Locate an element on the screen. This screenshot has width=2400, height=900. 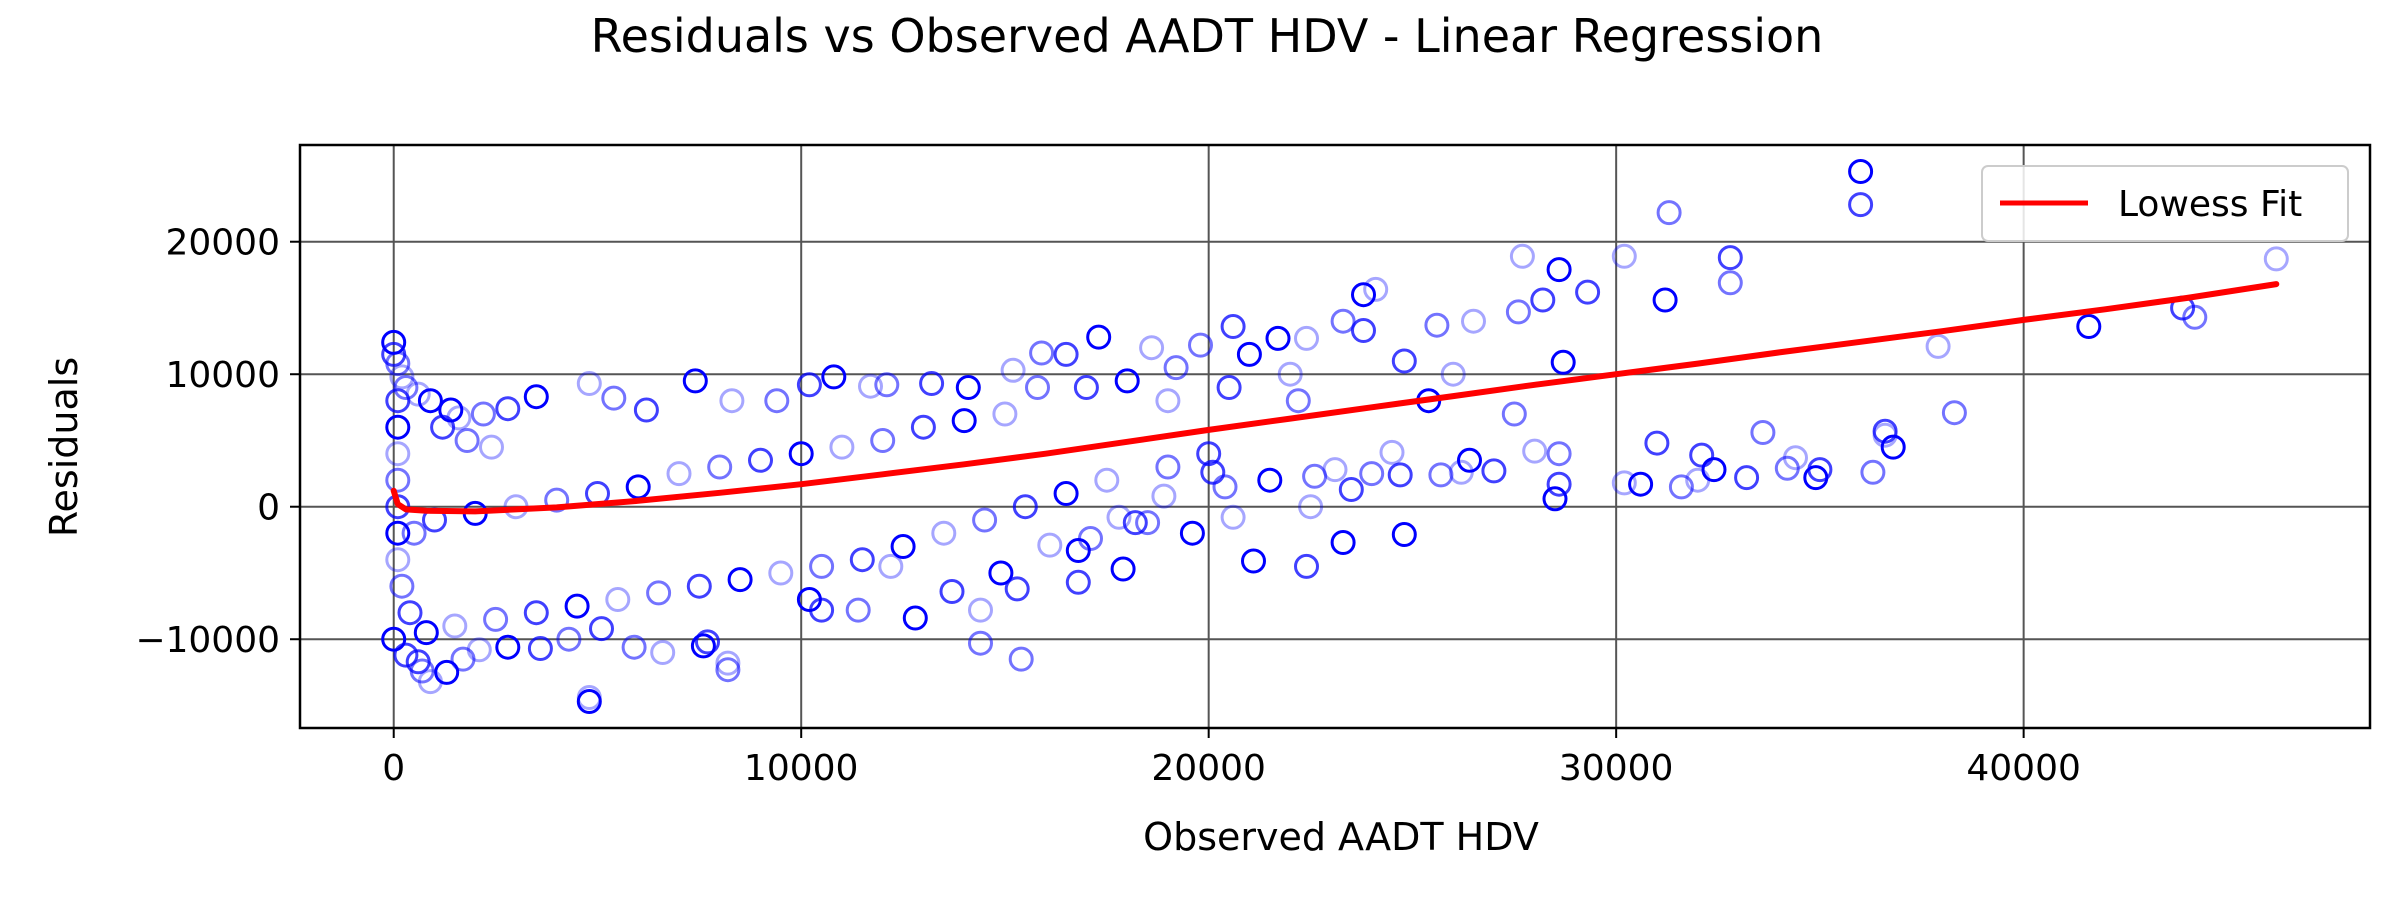
x-axis-ticks: 0 10000 20000 30000 40000 is located at coordinates (1231, 758).